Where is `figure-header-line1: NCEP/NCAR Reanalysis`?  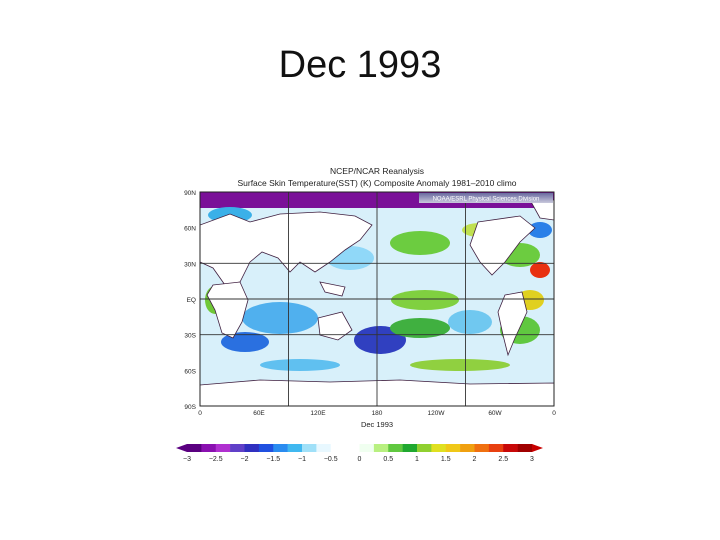
figure-header-line1: NCEP/NCAR Reanalysis is located at coordinates (377, 171).